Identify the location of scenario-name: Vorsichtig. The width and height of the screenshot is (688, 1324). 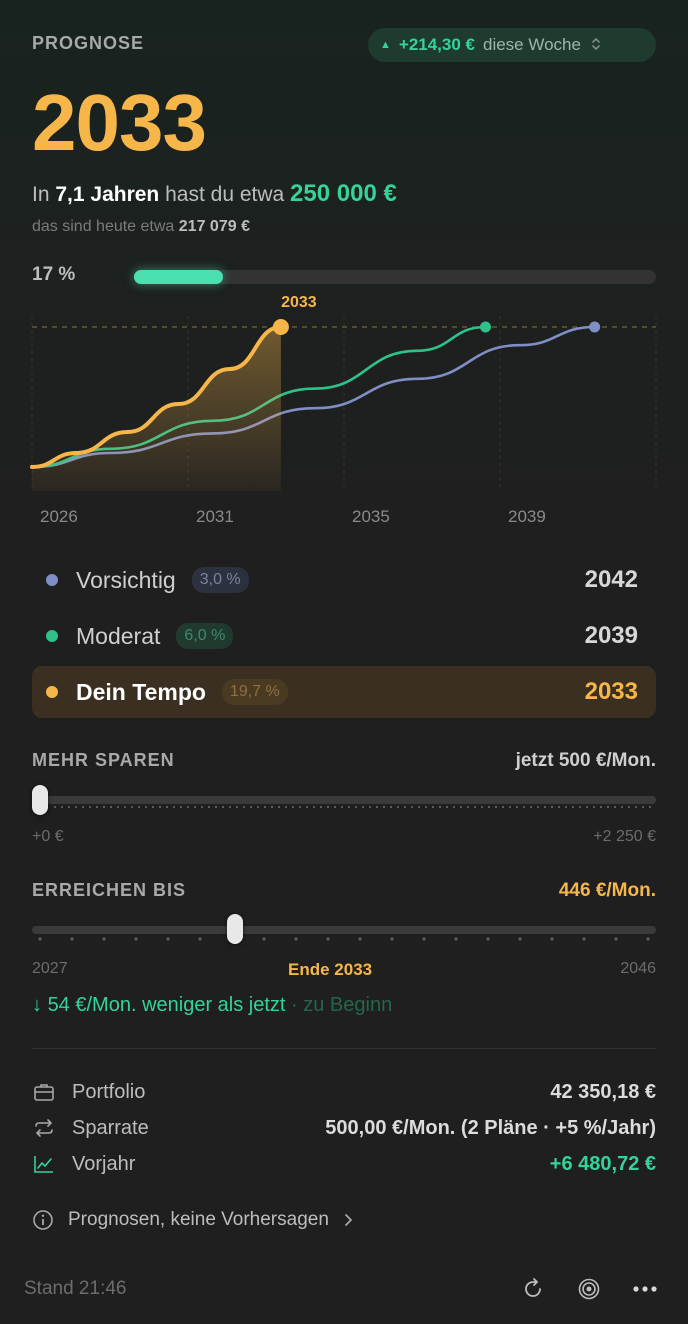
(126, 579).